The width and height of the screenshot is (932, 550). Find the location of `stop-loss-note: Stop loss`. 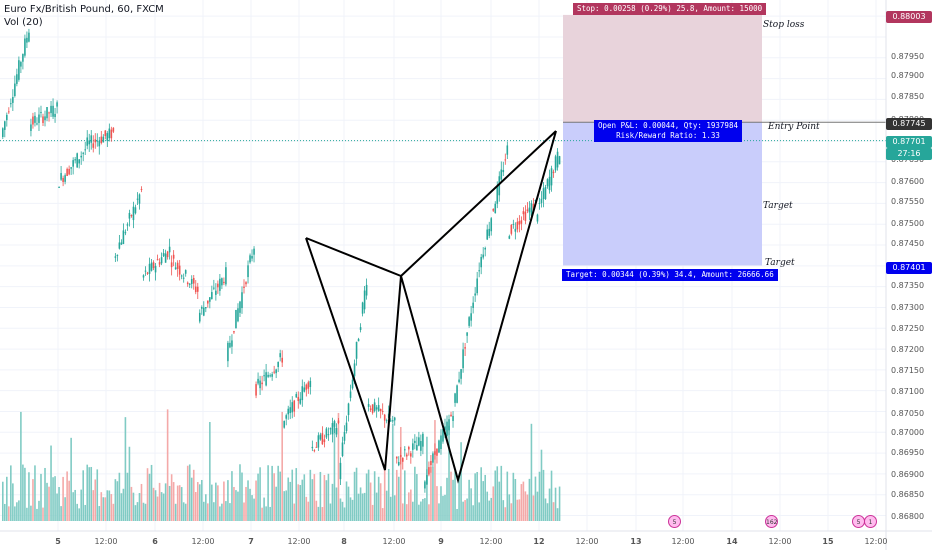

stop-loss-note: Stop loss is located at coordinates (784, 25).